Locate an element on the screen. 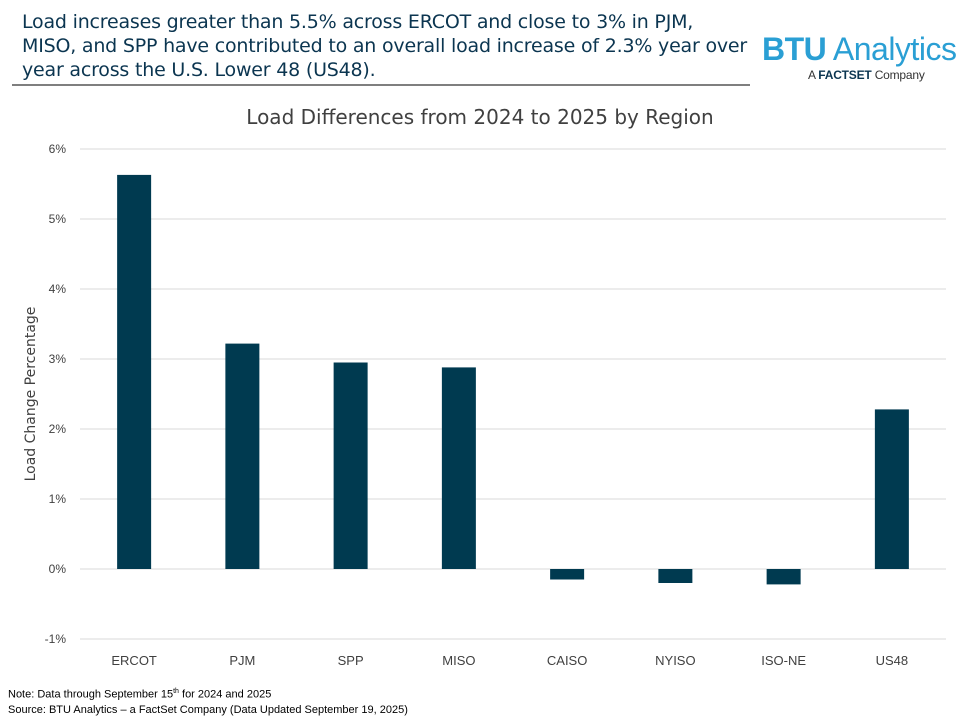  y-axis-label: Load Change Percentage is located at coordinates (31, 394).